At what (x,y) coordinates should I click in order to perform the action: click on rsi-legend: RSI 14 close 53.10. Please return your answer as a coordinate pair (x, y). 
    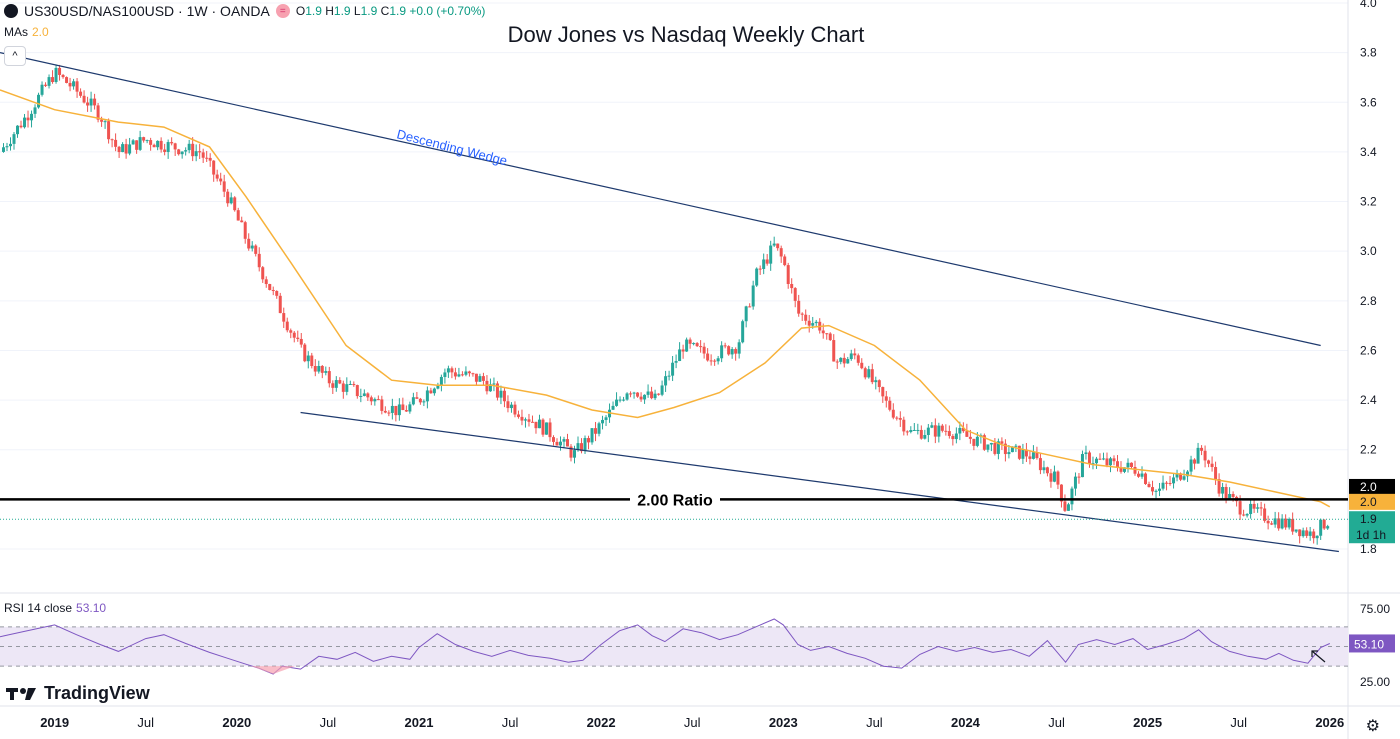
    Looking at the image, I should click on (55, 608).